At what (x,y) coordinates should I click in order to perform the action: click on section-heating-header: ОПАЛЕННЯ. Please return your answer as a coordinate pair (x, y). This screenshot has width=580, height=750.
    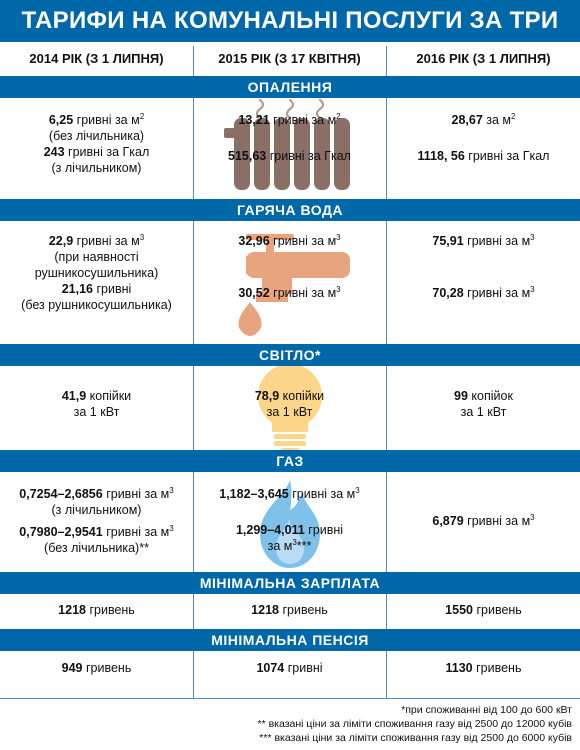
    Looking at the image, I should click on (290, 87).